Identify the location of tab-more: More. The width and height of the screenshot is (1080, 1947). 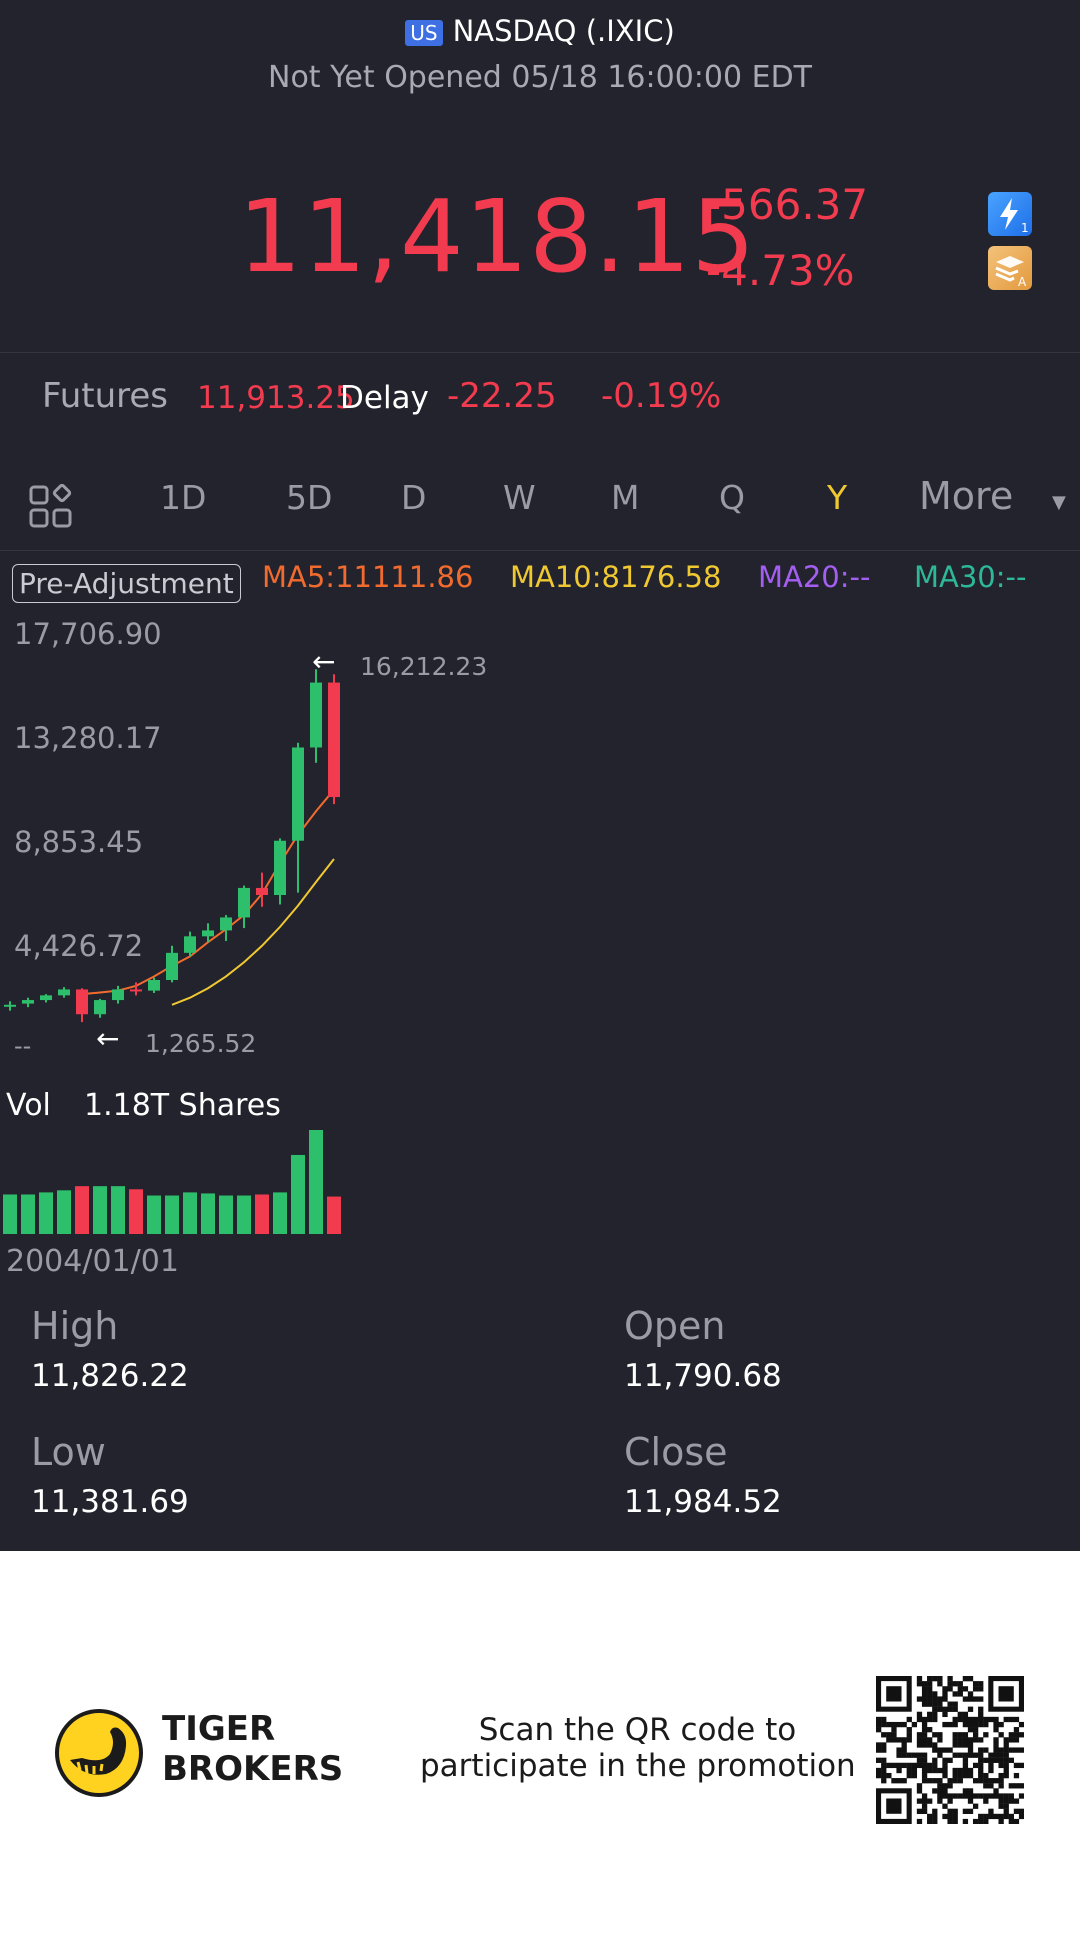
(966, 496).